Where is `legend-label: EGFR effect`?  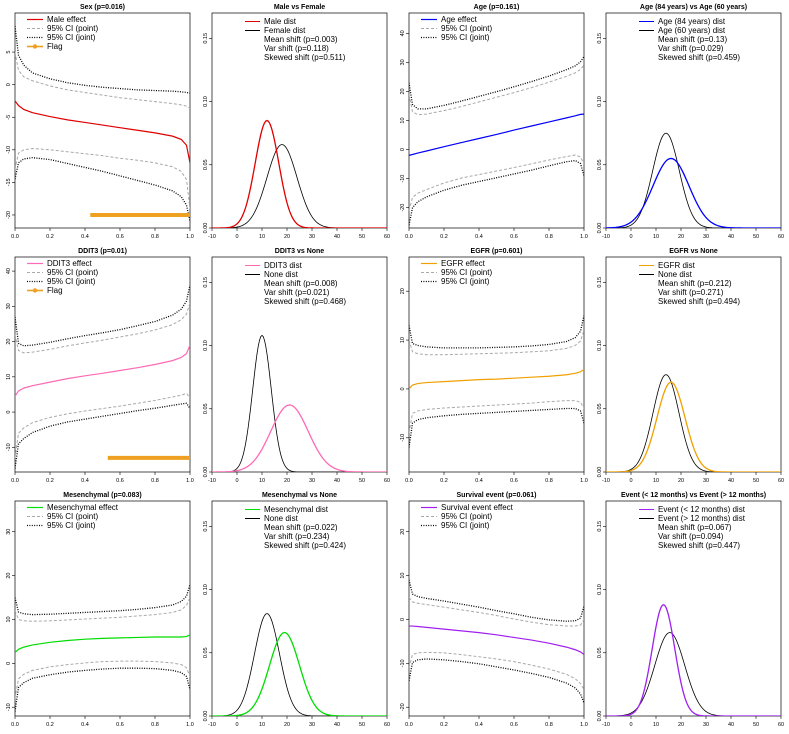
legend-label: EGFR effect is located at coordinates (463, 263).